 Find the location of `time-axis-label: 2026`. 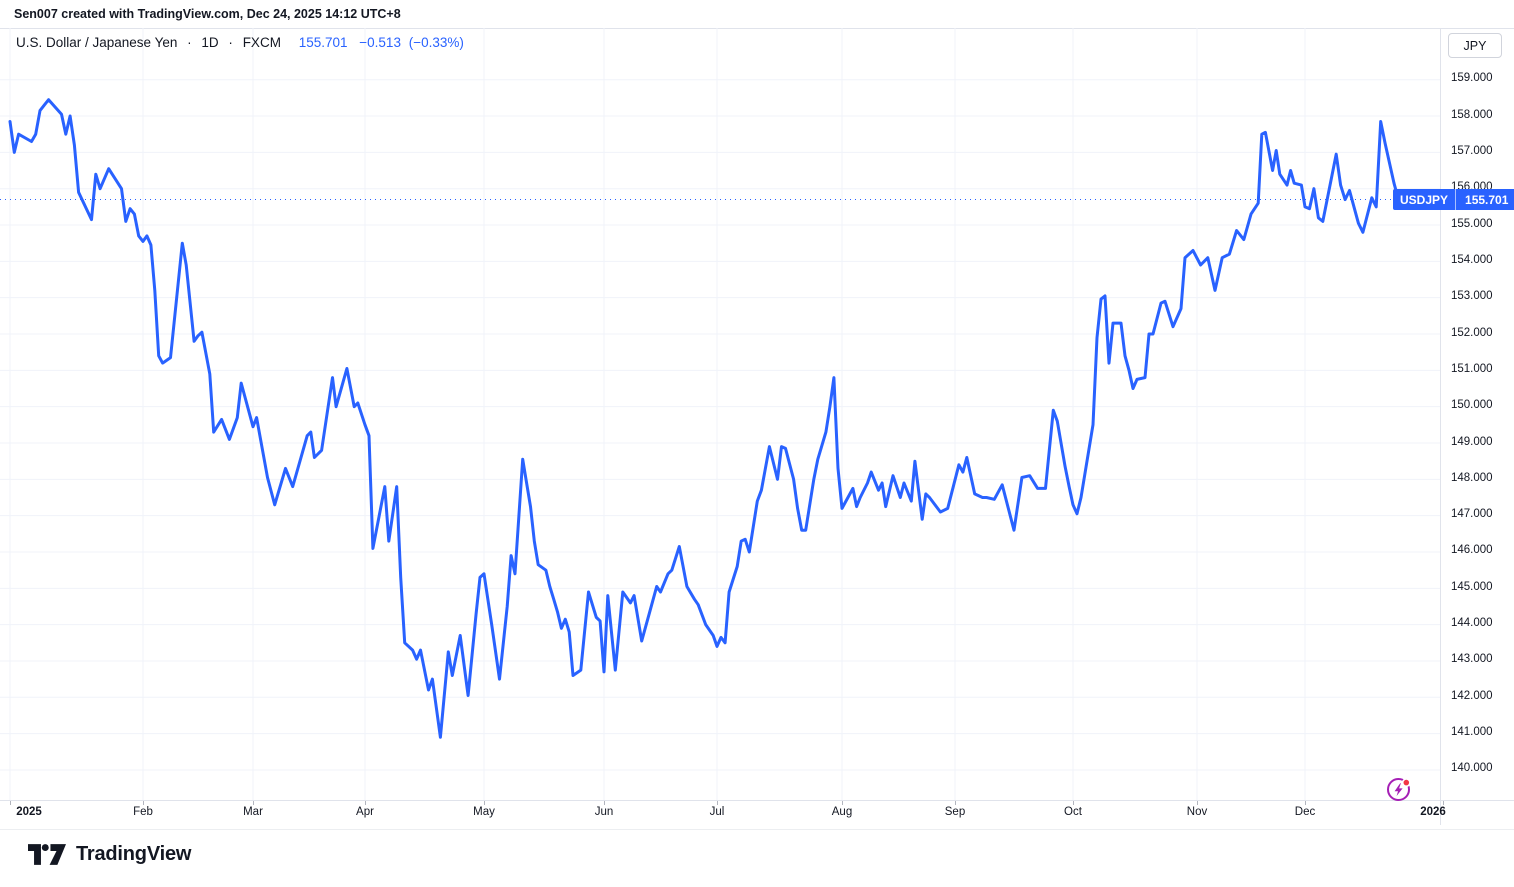

time-axis-label: 2026 is located at coordinates (1433, 812).